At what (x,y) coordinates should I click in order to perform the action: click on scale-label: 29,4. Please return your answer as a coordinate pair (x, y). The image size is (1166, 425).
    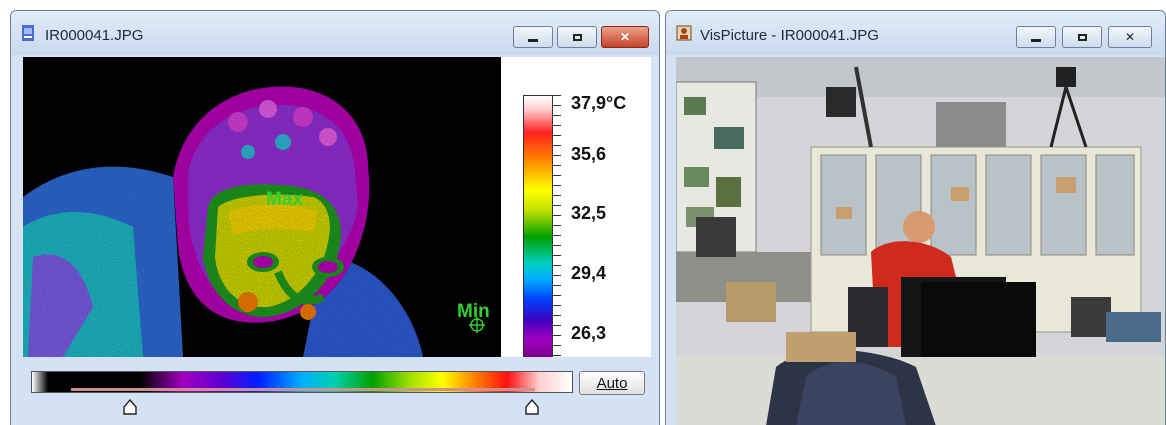
    Looking at the image, I should click on (589, 273).